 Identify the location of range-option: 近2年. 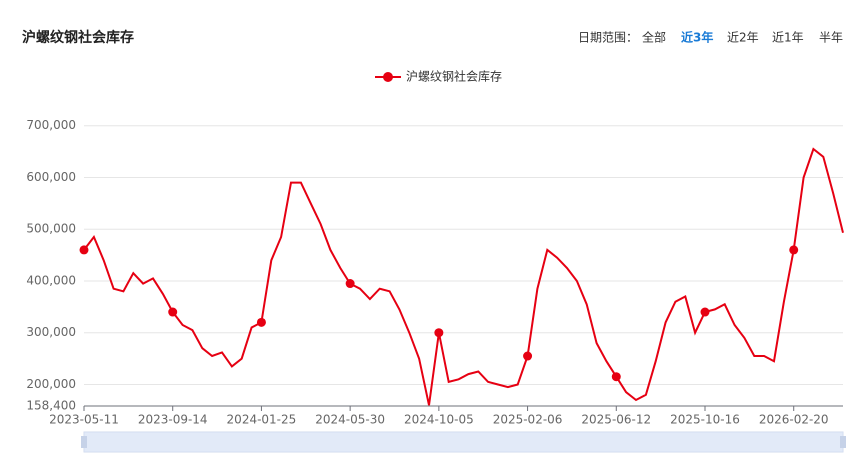
(743, 38).